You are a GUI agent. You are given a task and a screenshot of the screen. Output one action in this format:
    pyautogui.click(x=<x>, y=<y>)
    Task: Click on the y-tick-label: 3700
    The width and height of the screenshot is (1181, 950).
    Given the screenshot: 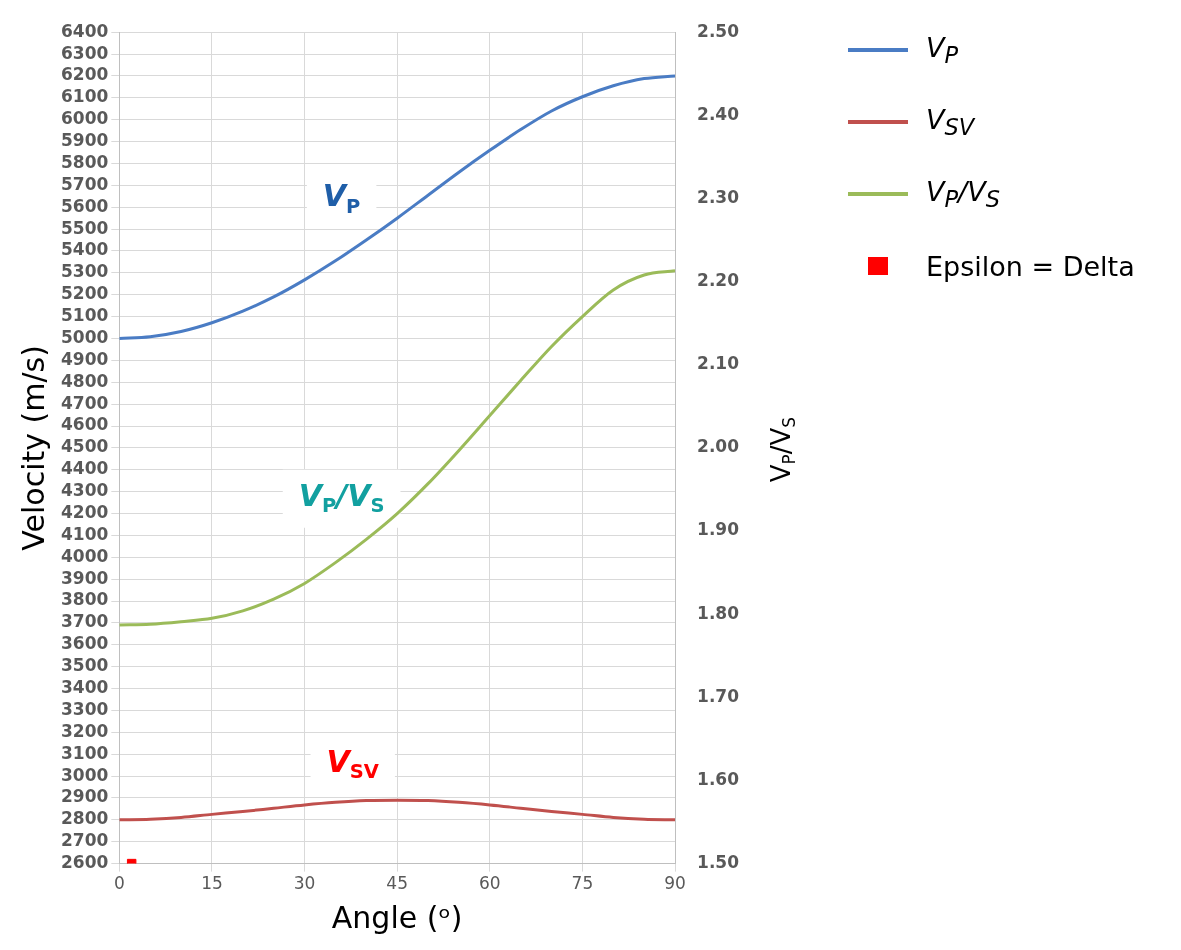 What is the action you would take?
    pyautogui.click(x=84, y=621)
    